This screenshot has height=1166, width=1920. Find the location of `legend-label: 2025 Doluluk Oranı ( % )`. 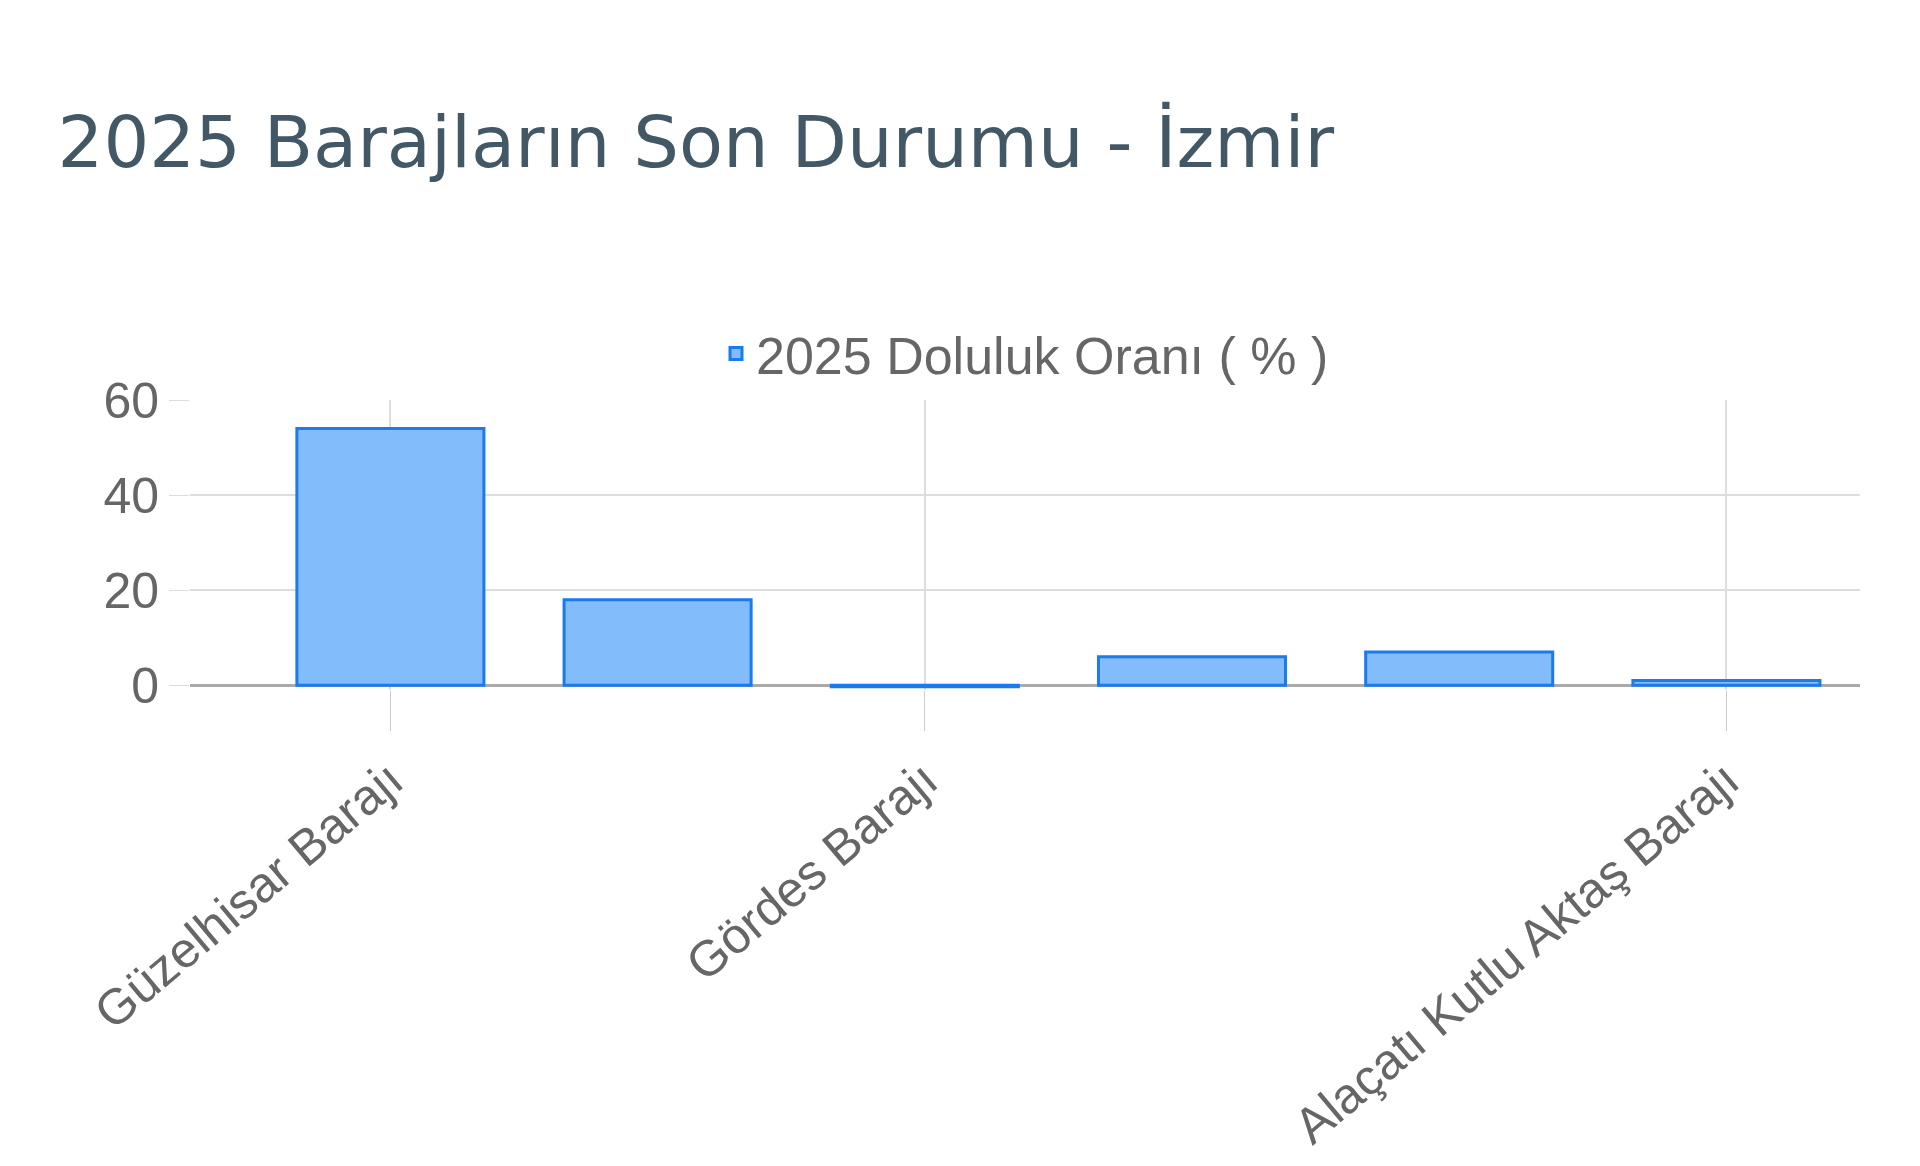

legend-label: 2025 Doluluk Oranı ( % ) is located at coordinates (1042, 355).